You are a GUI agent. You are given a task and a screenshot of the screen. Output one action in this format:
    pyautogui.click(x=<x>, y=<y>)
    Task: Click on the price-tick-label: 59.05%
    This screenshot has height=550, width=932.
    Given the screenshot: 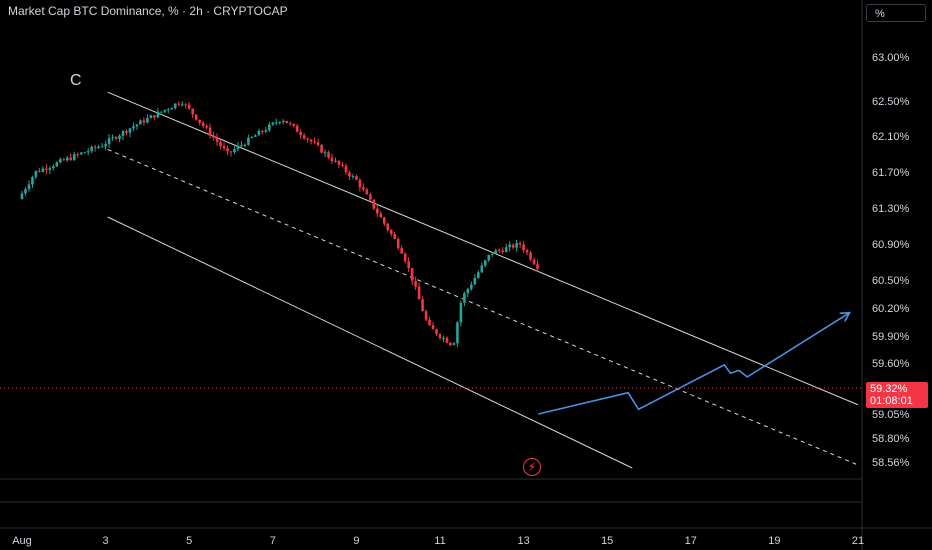 What is the action you would take?
    pyautogui.click(x=891, y=415)
    